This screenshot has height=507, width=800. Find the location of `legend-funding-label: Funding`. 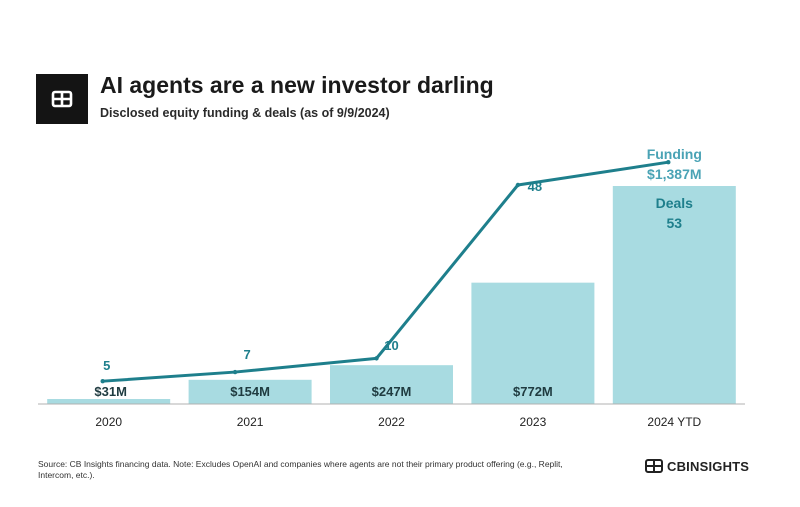

legend-funding-label: Funding is located at coordinates (674, 154).